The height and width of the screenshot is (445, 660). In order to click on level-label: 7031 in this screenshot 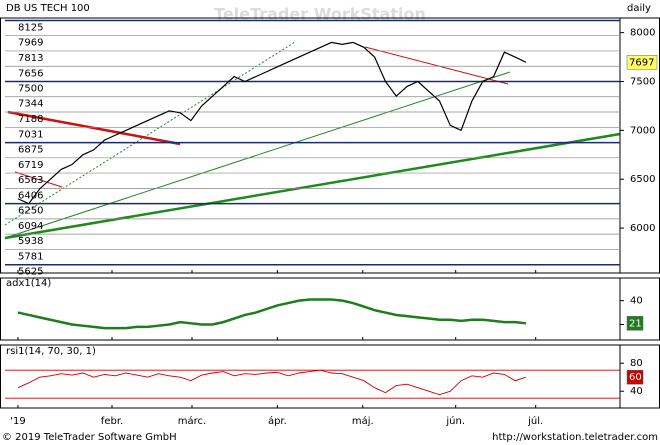, I will do `click(30, 134)`.